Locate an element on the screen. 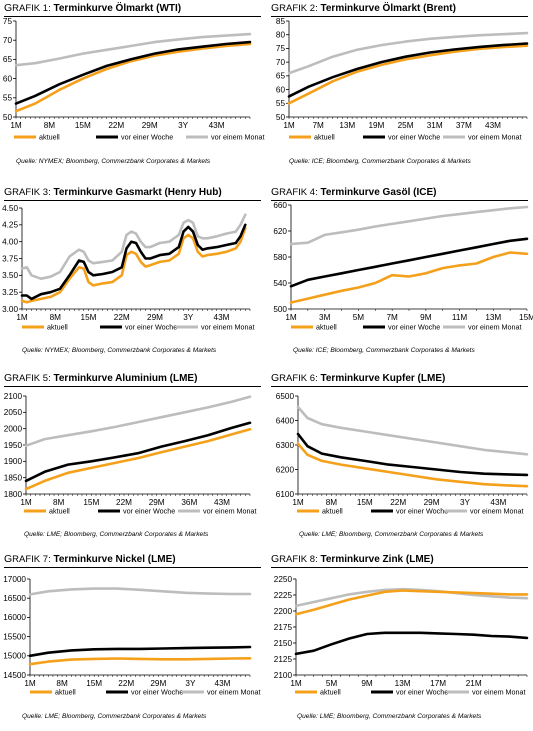 The width and height of the screenshot is (533, 731). y-tick-label: 2175 is located at coordinates (283, 627).